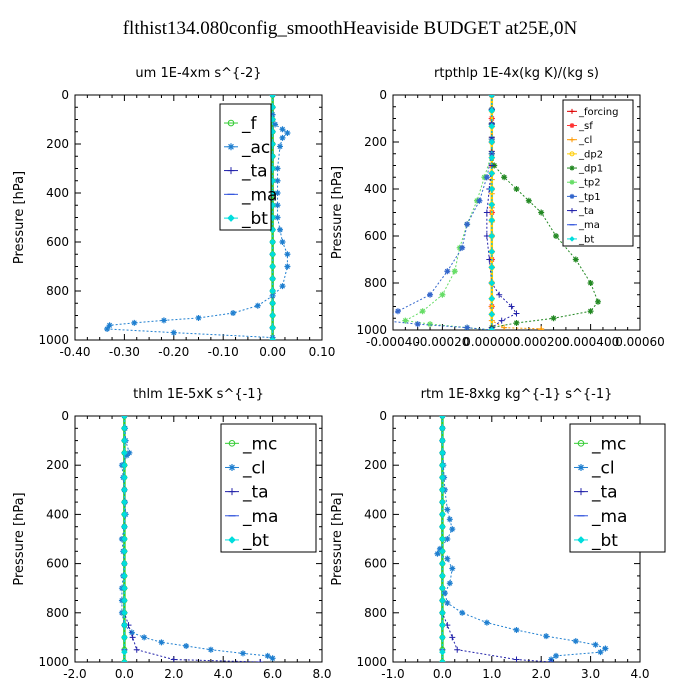 The width and height of the screenshot is (700, 700). Describe the element at coordinates (248, 167) in the screenshot. I see `legend: _f _ac _ta _ma _bt` at that location.